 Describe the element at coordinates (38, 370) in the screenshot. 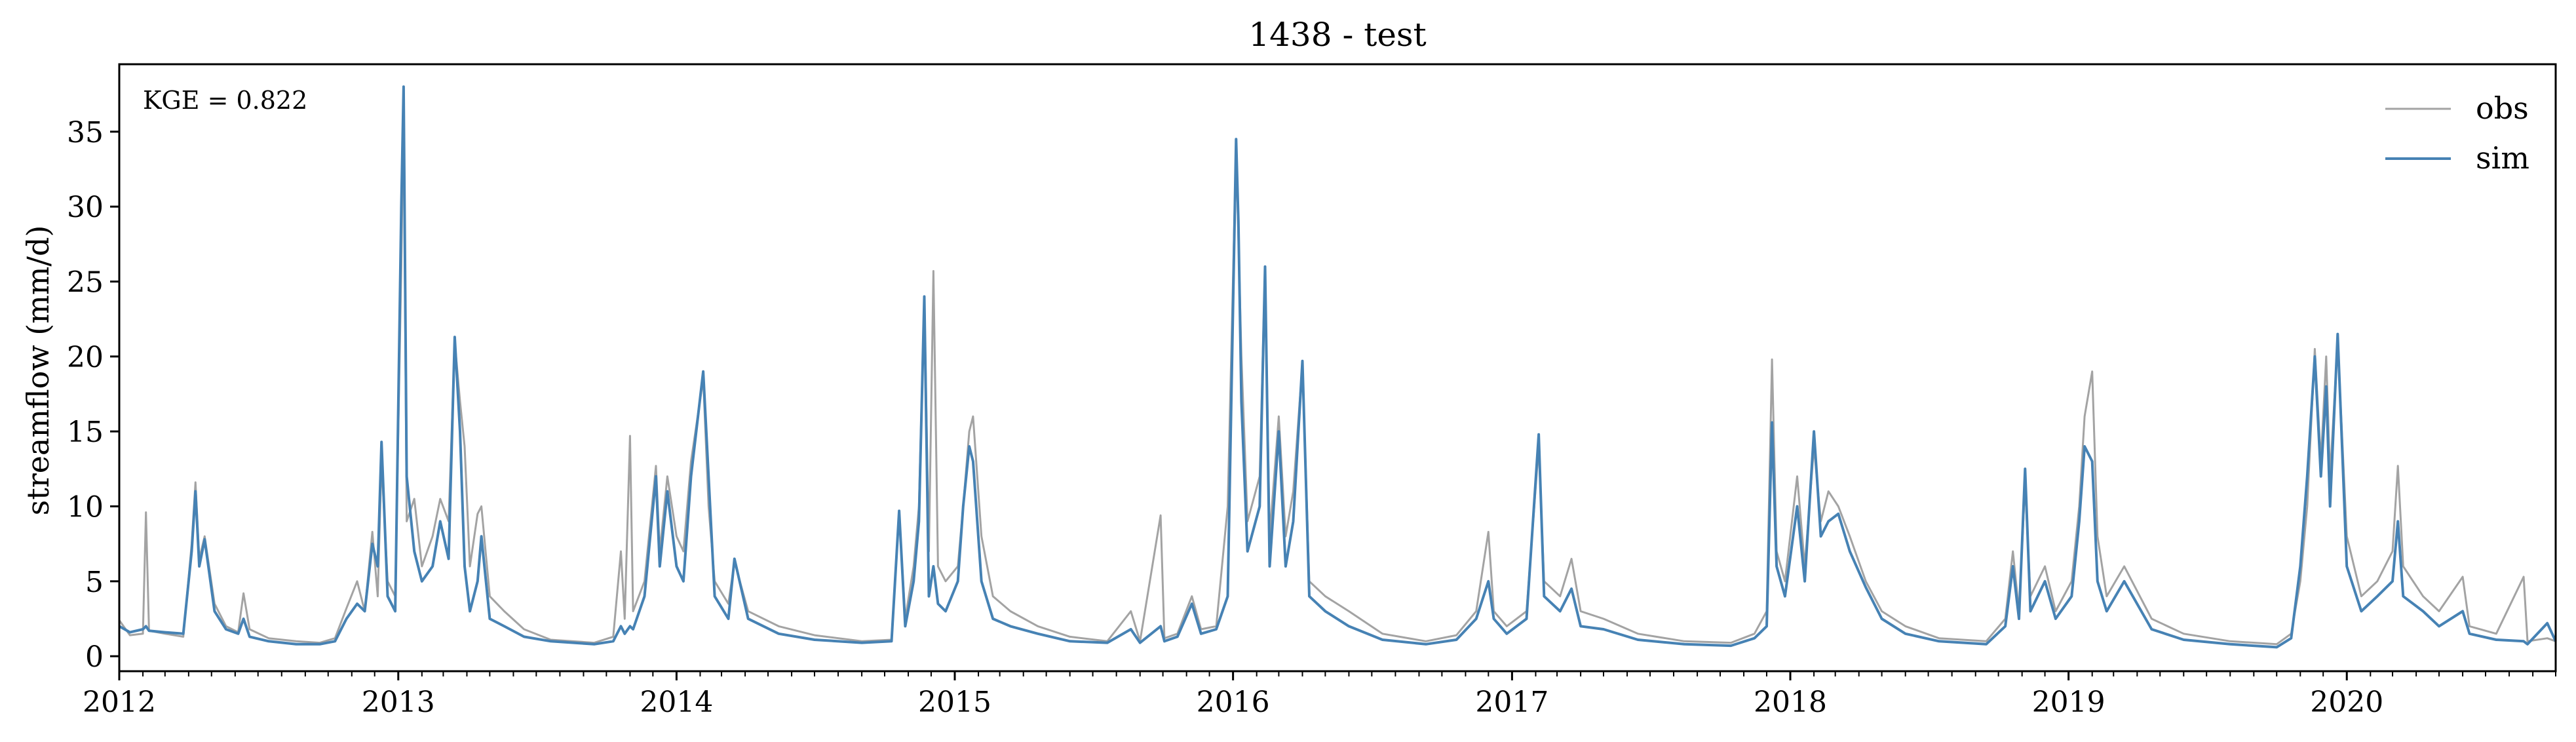

I see `y-axis-label: streamflow (mm/d)` at that location.